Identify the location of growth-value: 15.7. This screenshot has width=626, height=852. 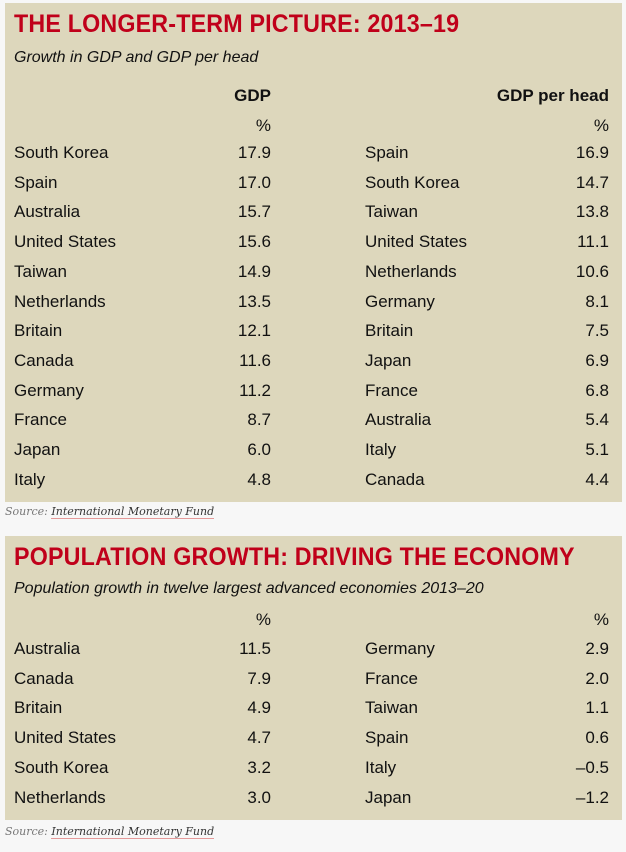
(254, 212).